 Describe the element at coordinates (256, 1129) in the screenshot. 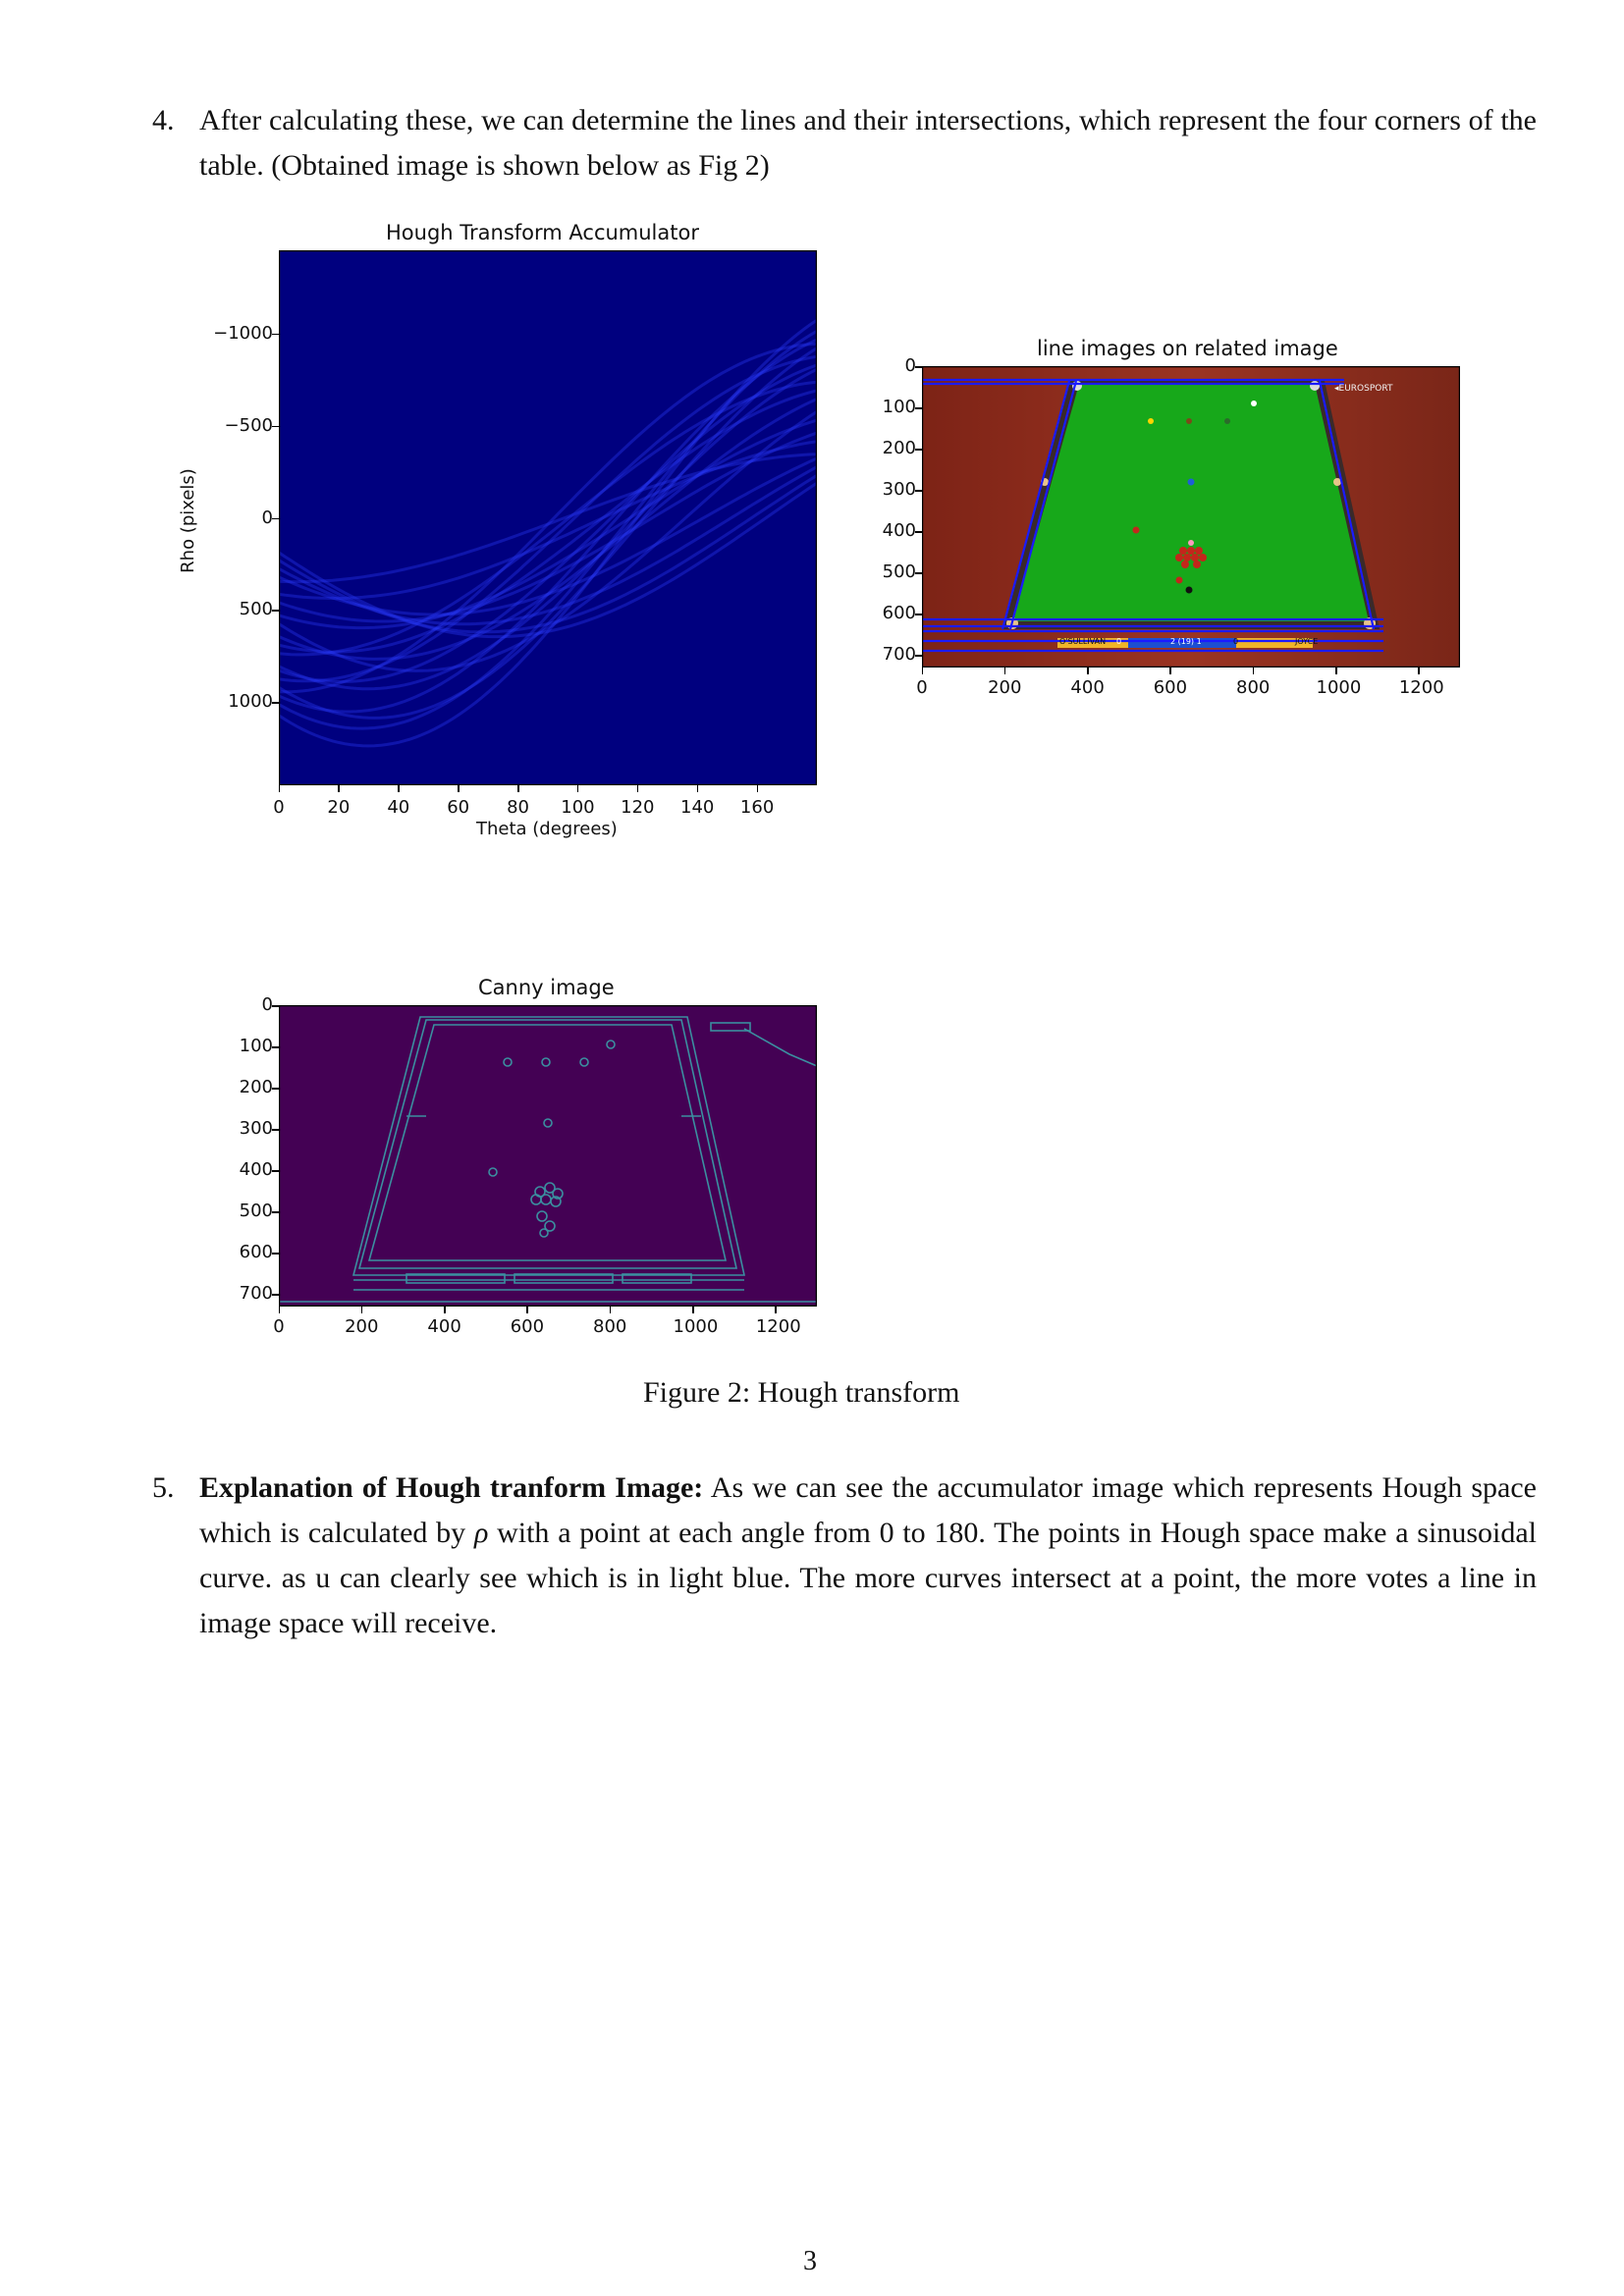

I see `canny-ytick-3: 300` at that location.